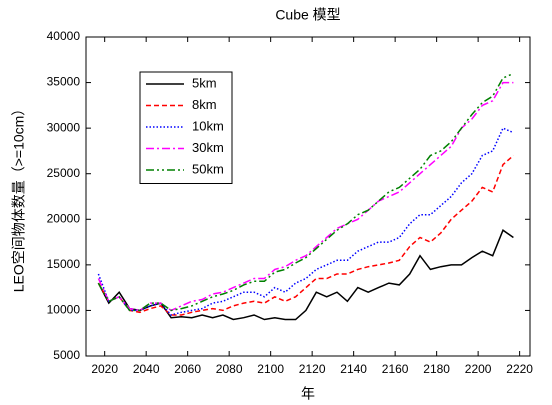 Image resolution: width=552 pixels, height=405 pixels. What do you see at coordinates (64, 173) in the screenshot?
I see `y-tick-label: 25000` at bounding box center [64, 173].